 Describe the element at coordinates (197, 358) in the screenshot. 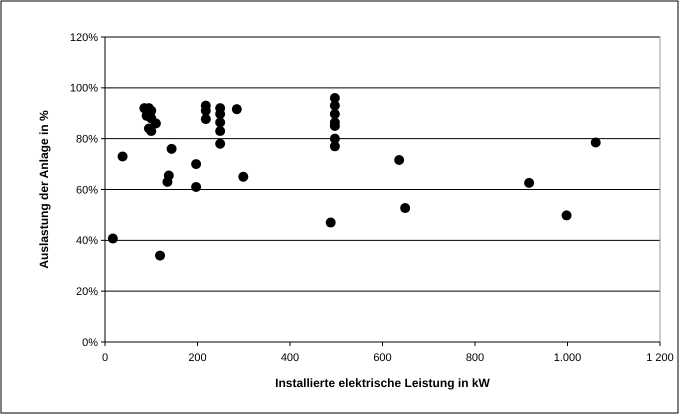

I see `x-tick-label: 200` at that location.